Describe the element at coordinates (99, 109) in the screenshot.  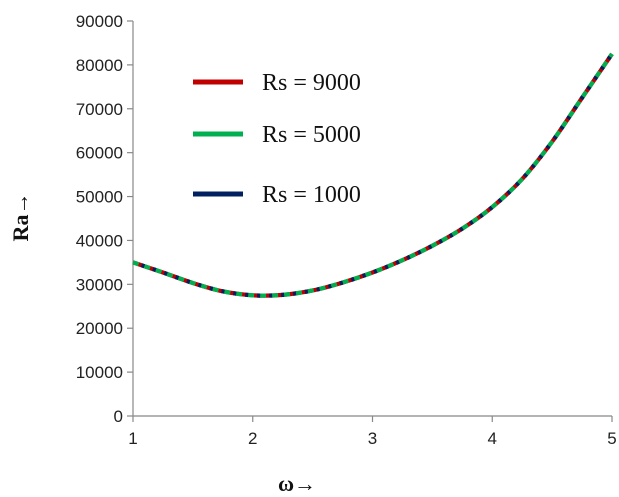
I see `y-tick-label: 70000` at that location.